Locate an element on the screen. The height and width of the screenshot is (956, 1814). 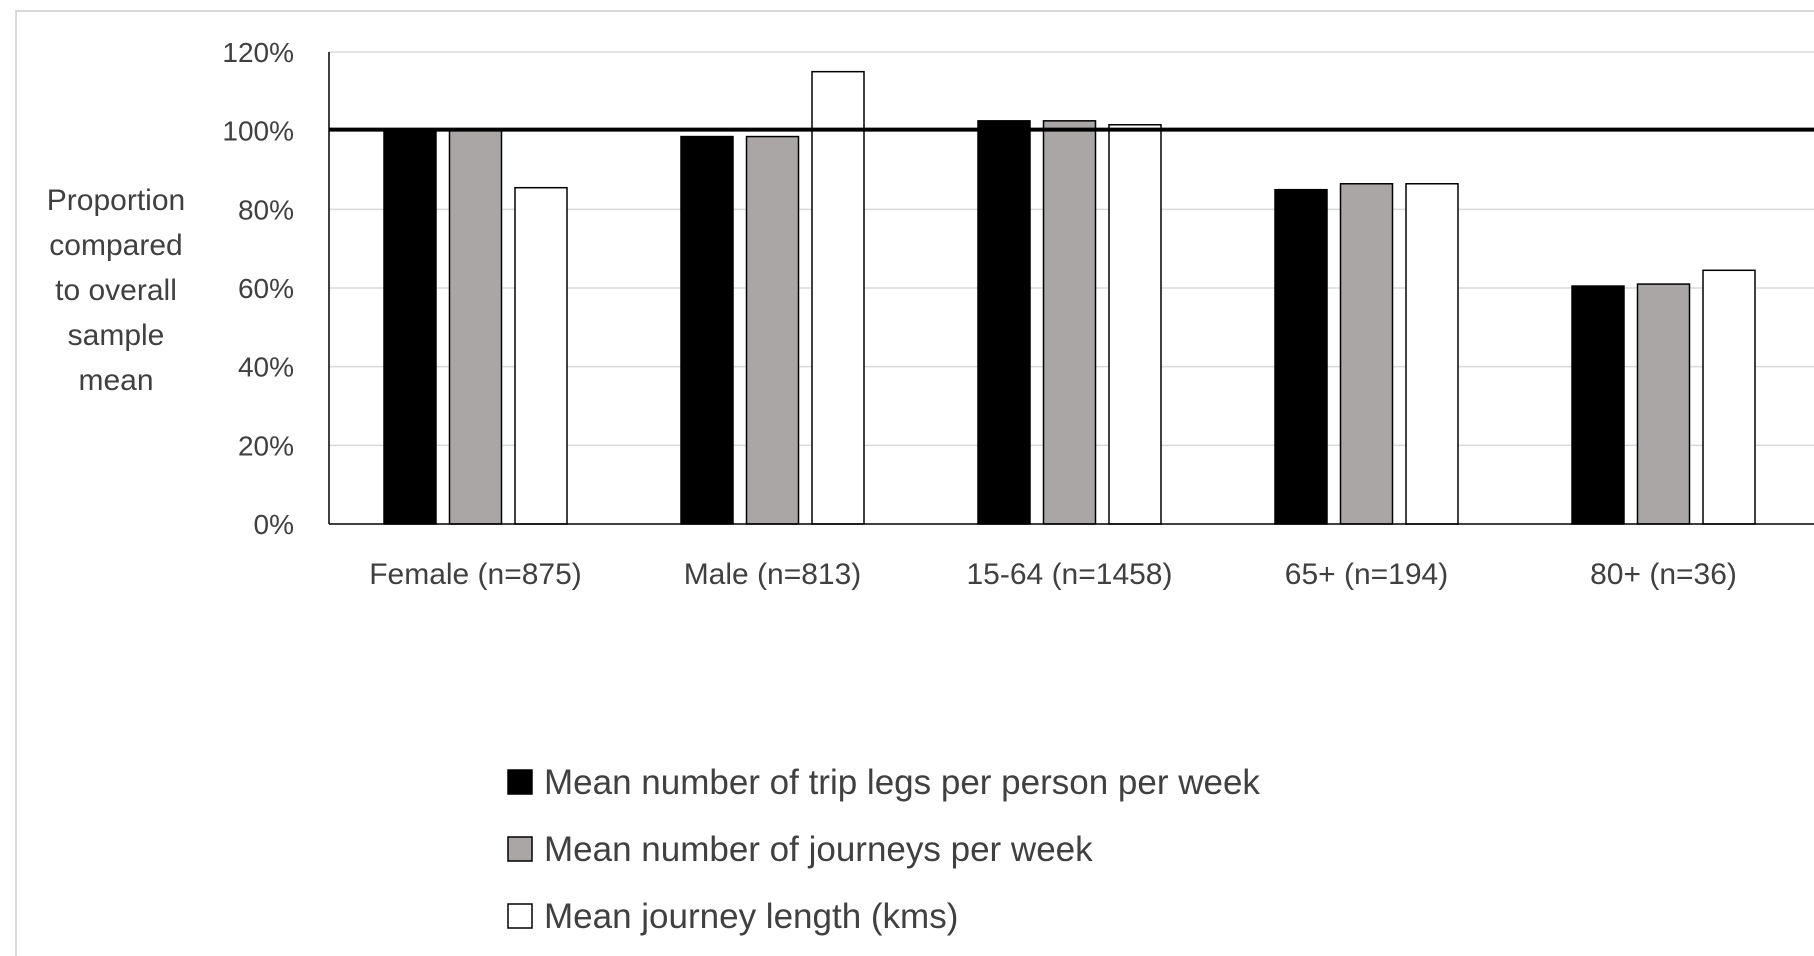
y-axis-label-line: to overall is located at coordinates (116, 290).